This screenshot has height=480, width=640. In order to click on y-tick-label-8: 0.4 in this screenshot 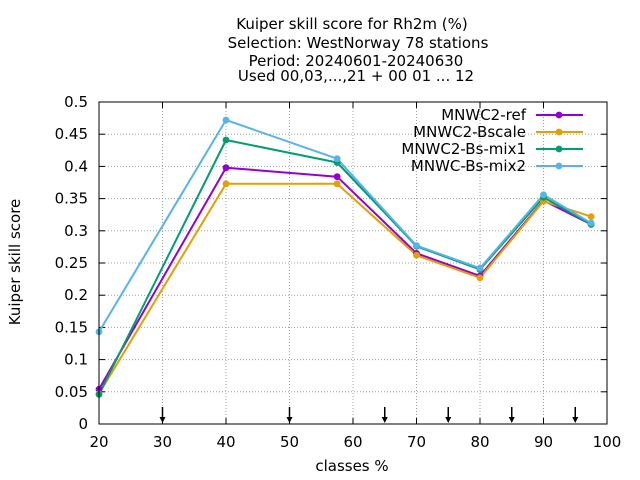, I will do `click(76, 166)`.